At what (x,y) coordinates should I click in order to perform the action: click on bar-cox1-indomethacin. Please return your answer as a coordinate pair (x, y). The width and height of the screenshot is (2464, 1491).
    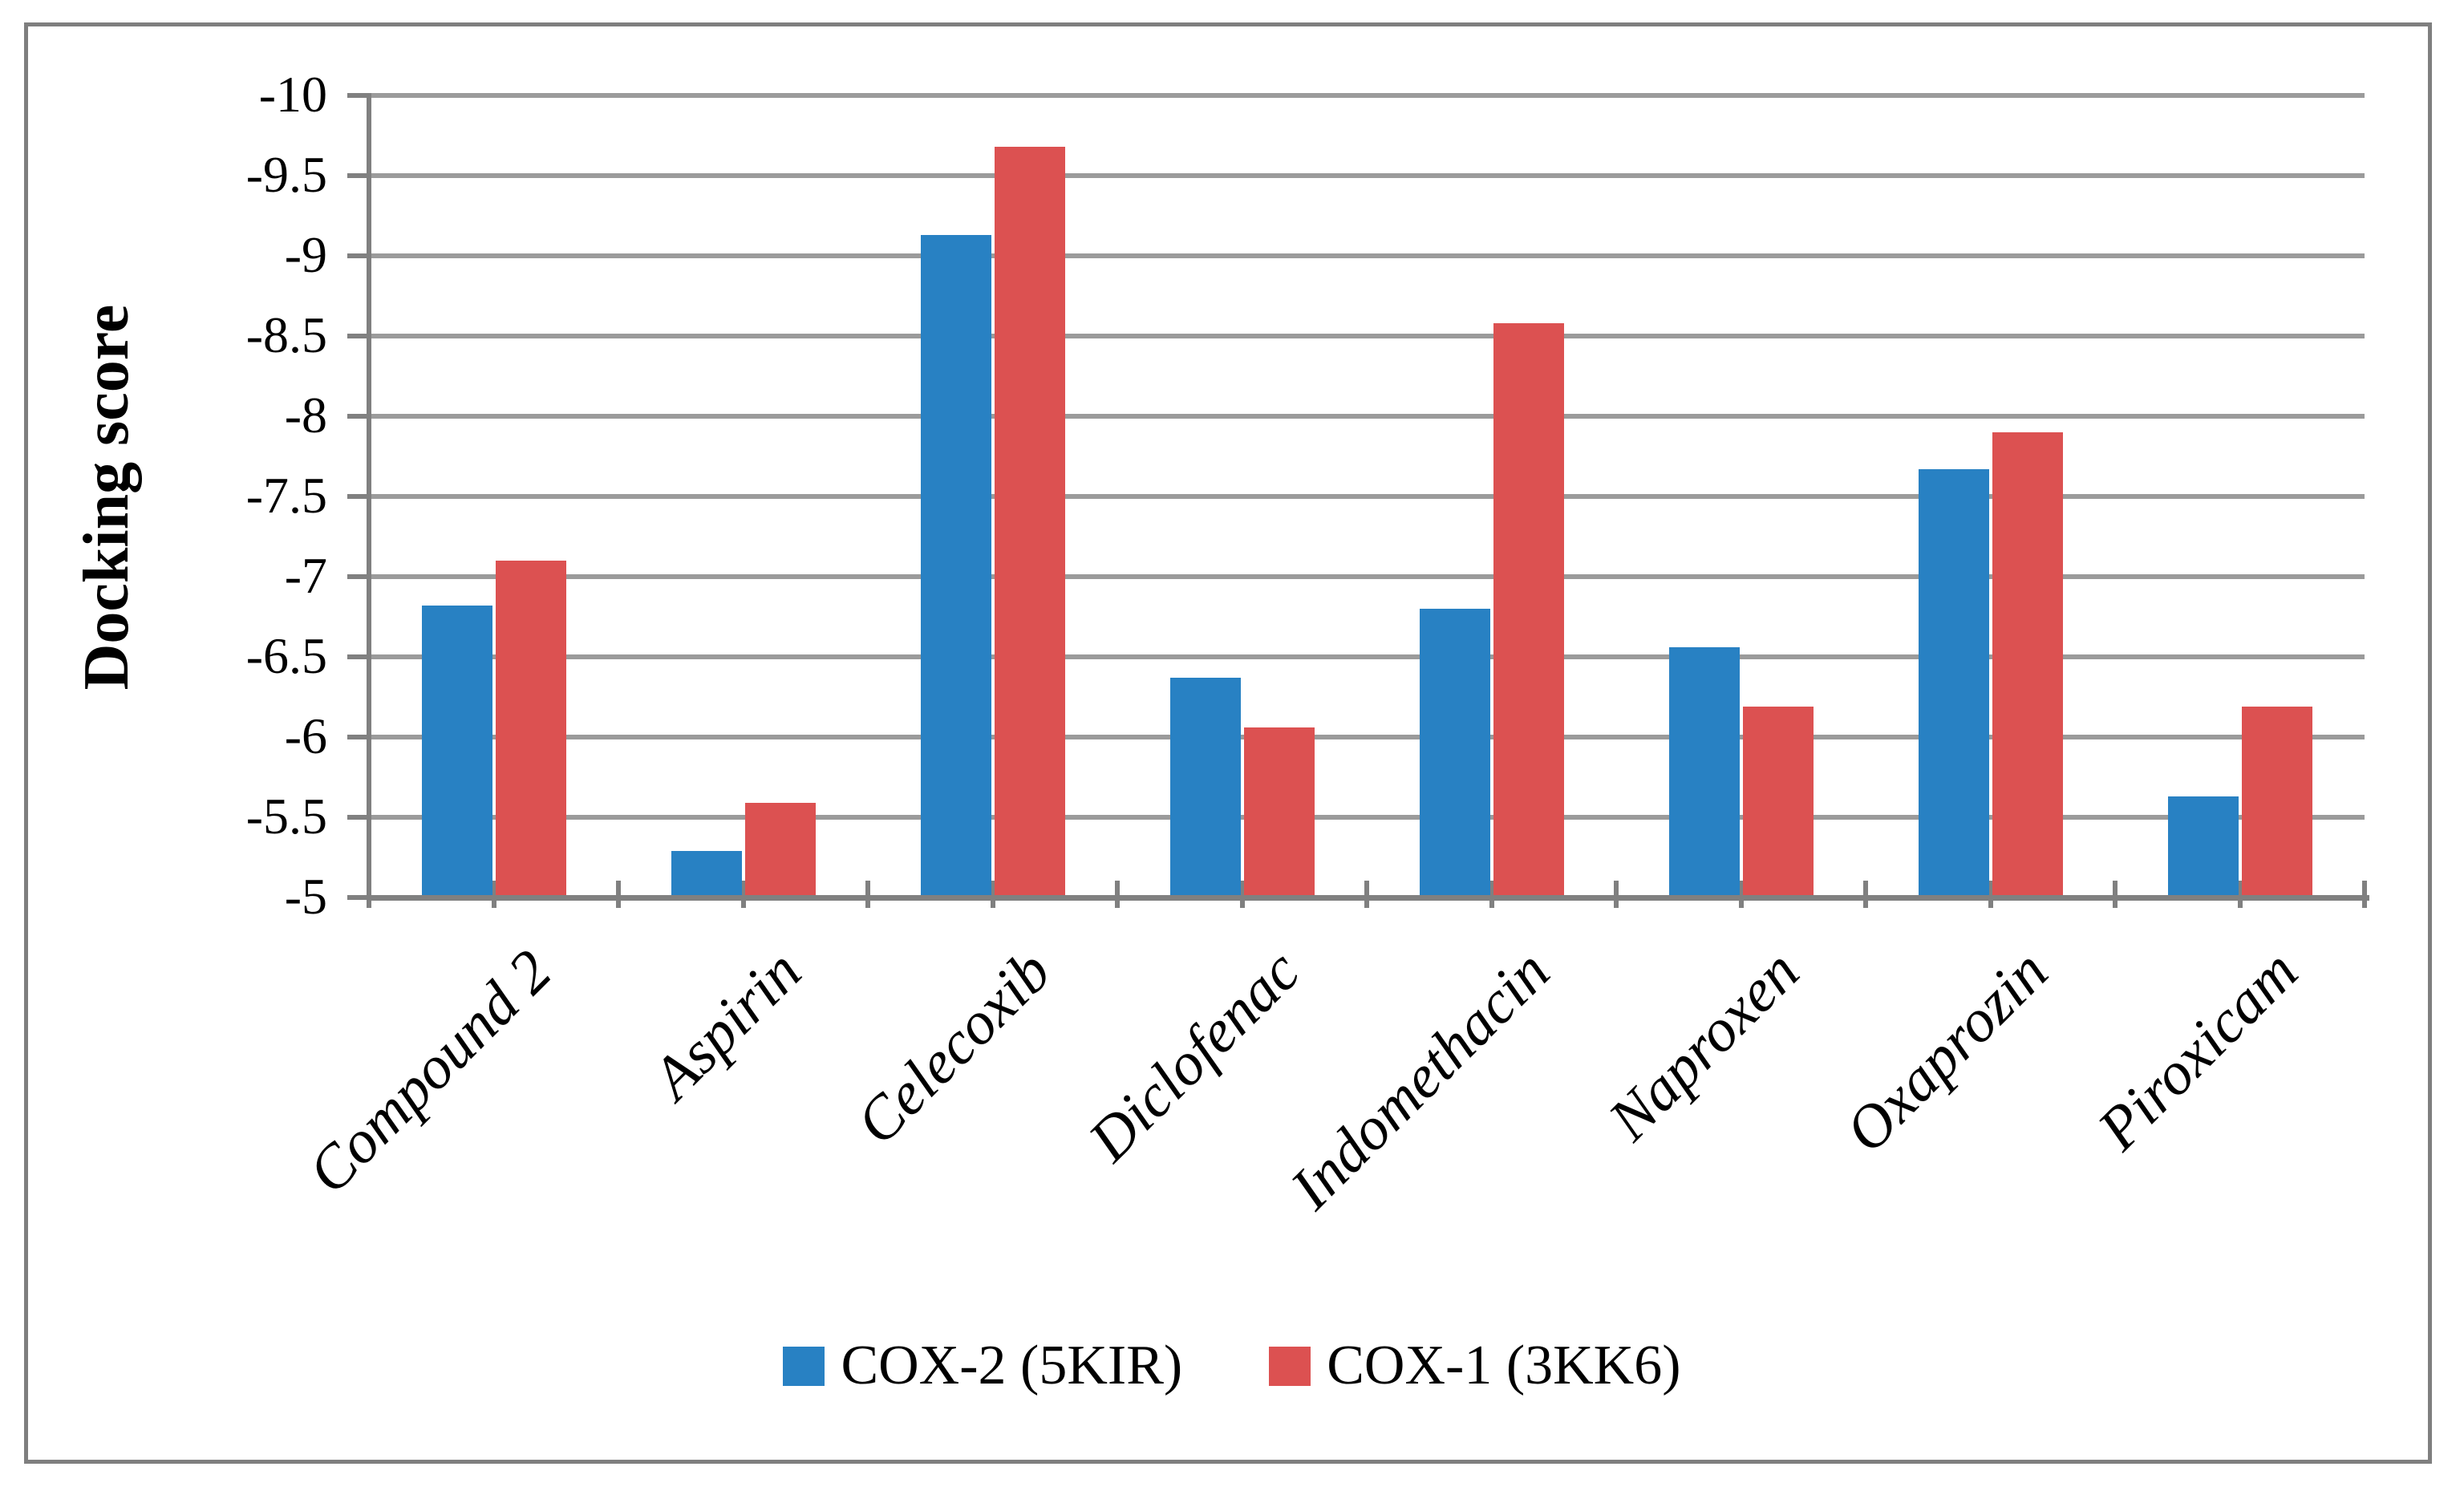
    Looking at the image, I should click on (1528, 609).